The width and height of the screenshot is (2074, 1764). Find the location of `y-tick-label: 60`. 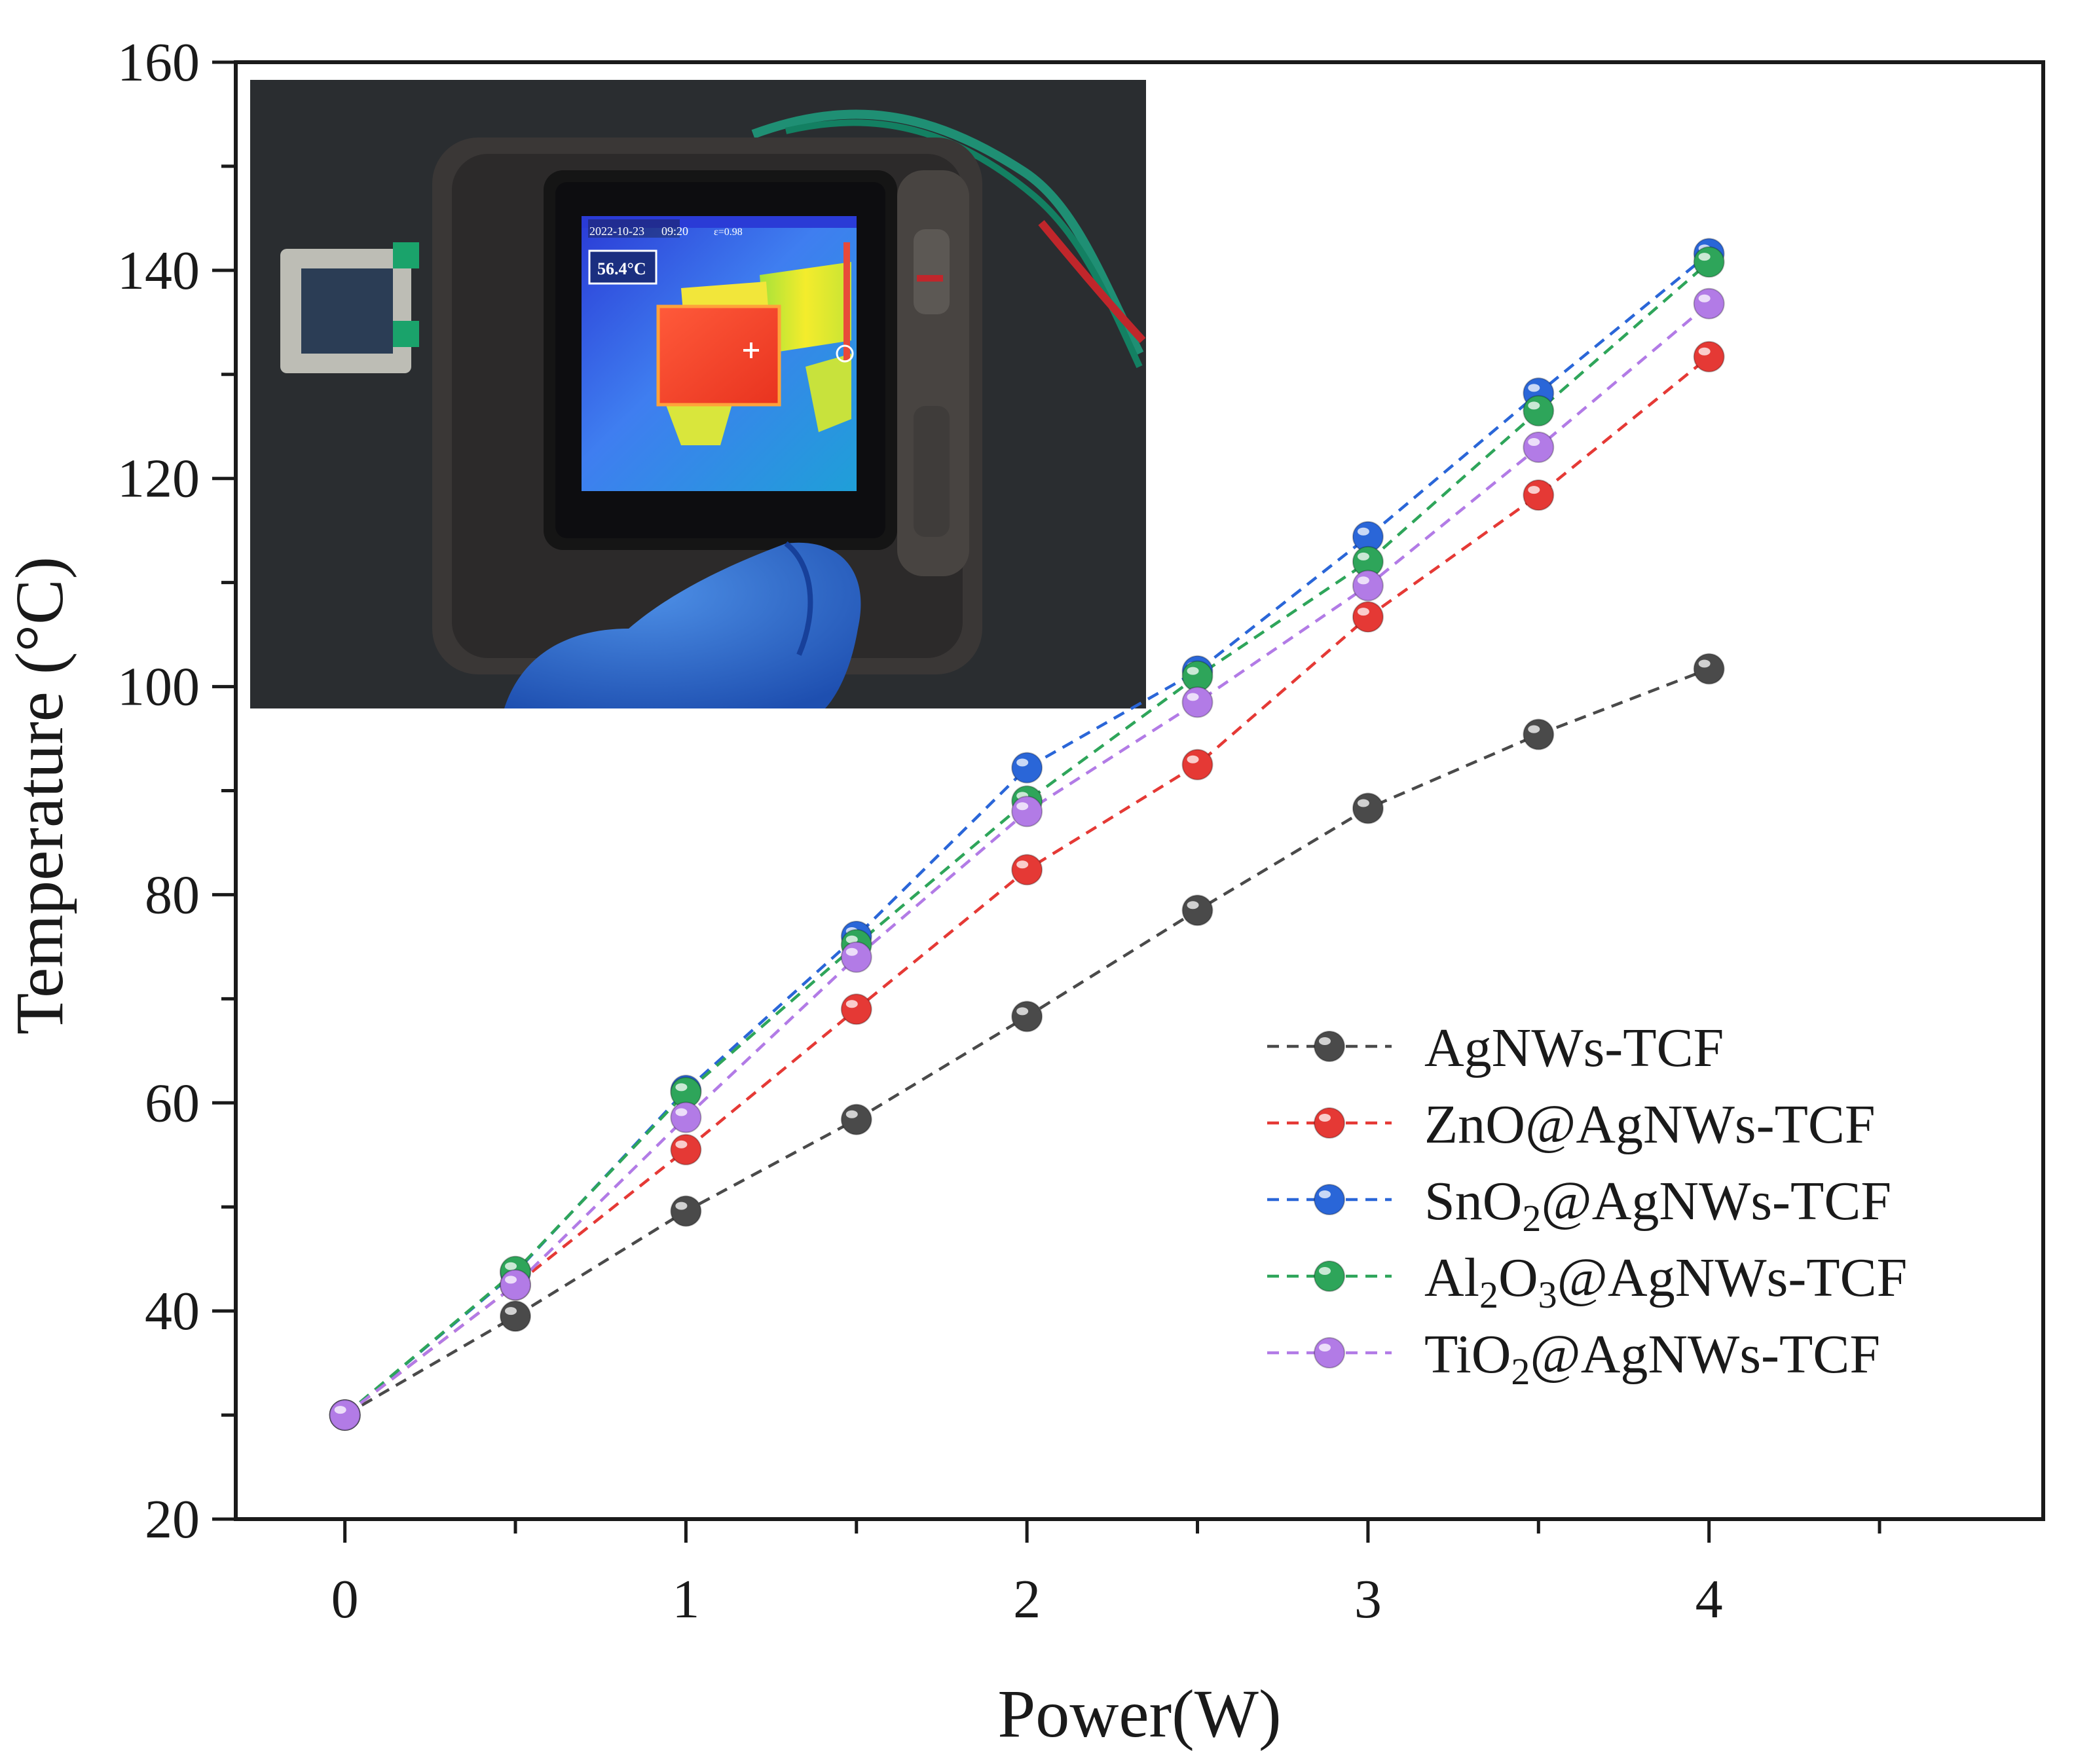

y-tick-label: 60 is located at coordinates (172, 1103).